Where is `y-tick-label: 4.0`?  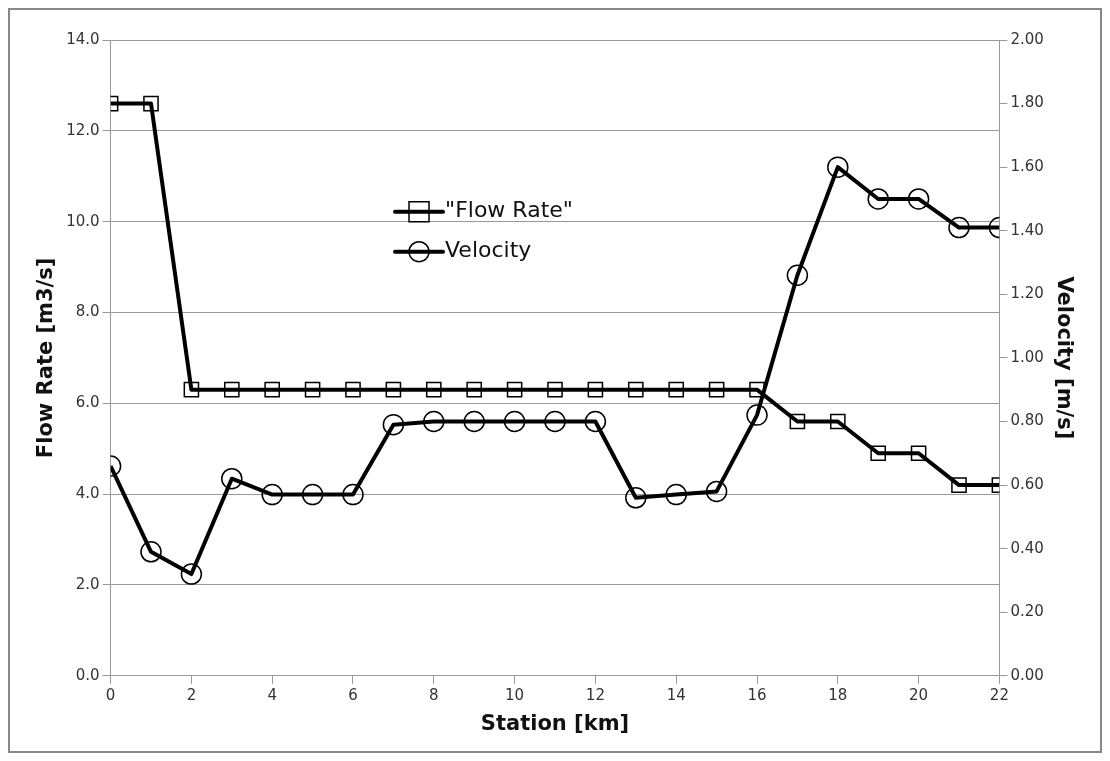 y-tick-label: 4.0 is located at coordinates (87, 493).